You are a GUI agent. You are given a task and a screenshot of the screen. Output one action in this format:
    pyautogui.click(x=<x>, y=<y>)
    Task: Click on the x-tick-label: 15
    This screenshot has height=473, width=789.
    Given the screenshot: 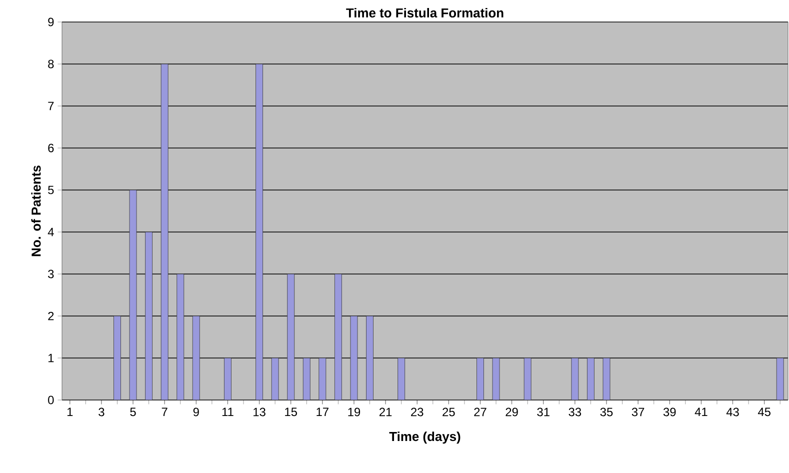 What is the action you would take?
    pyautogui.click(x=291, y=412)
    